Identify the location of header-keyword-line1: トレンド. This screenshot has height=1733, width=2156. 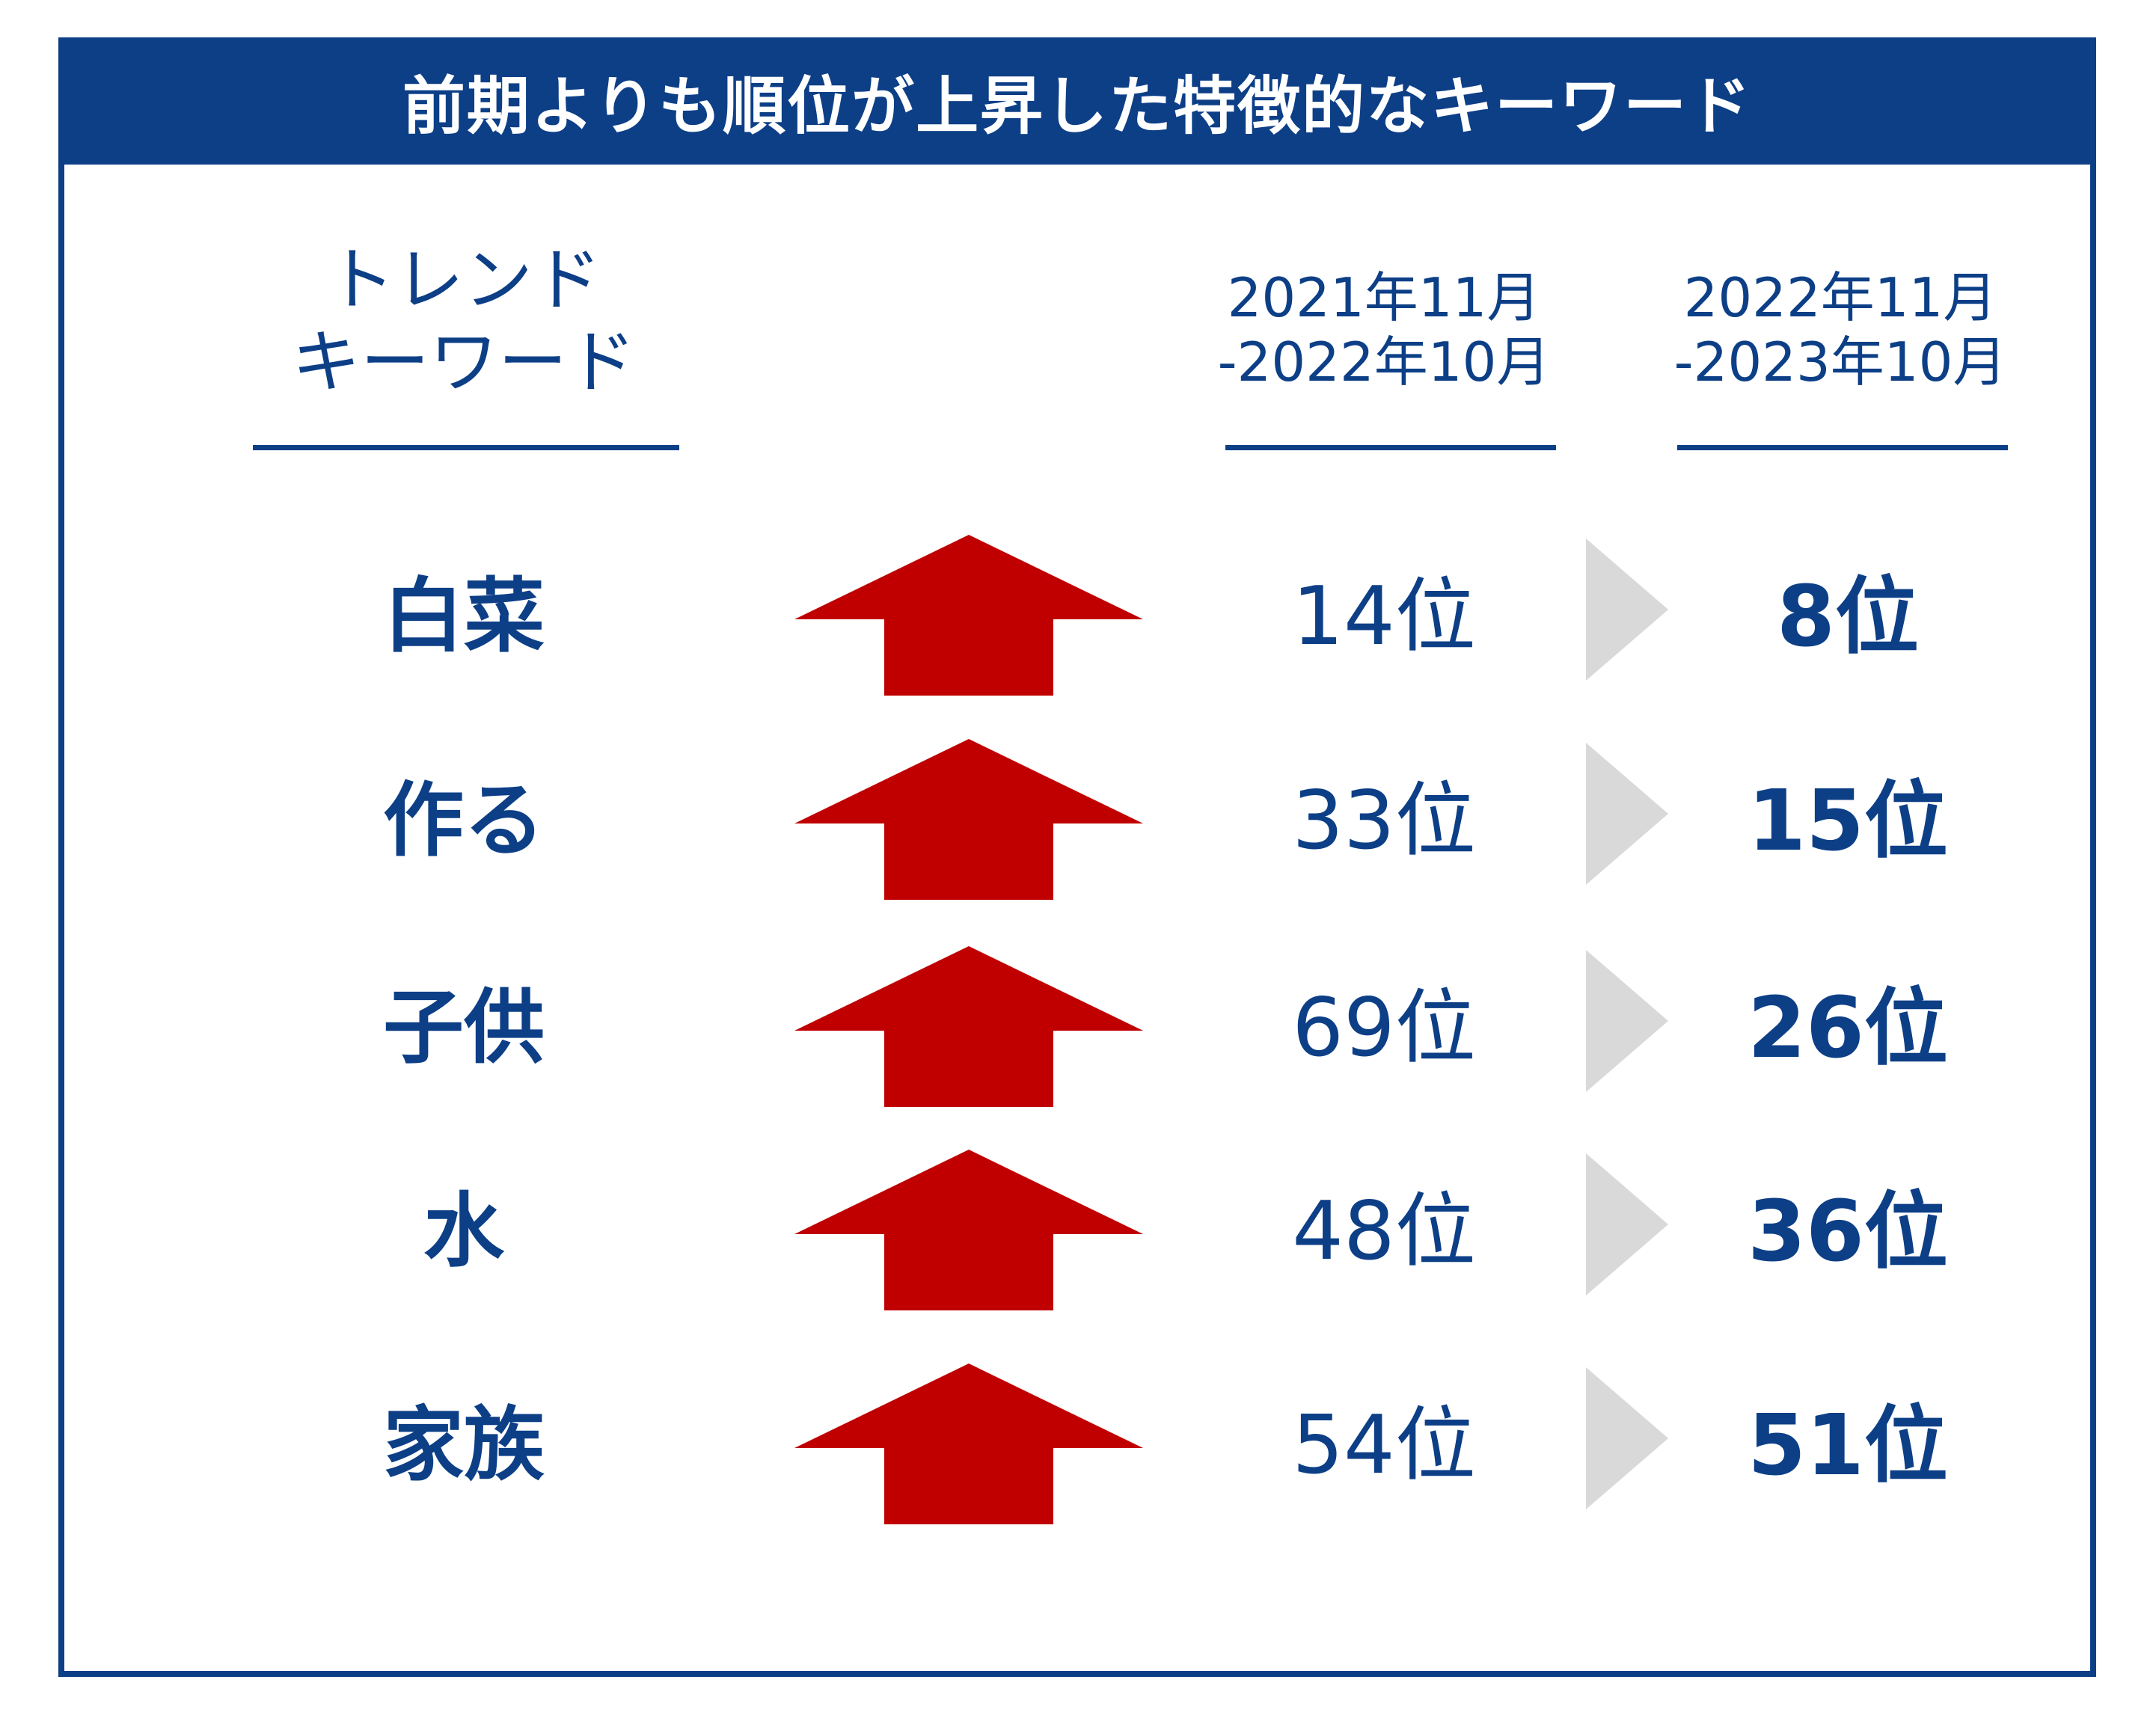
(463, 280).